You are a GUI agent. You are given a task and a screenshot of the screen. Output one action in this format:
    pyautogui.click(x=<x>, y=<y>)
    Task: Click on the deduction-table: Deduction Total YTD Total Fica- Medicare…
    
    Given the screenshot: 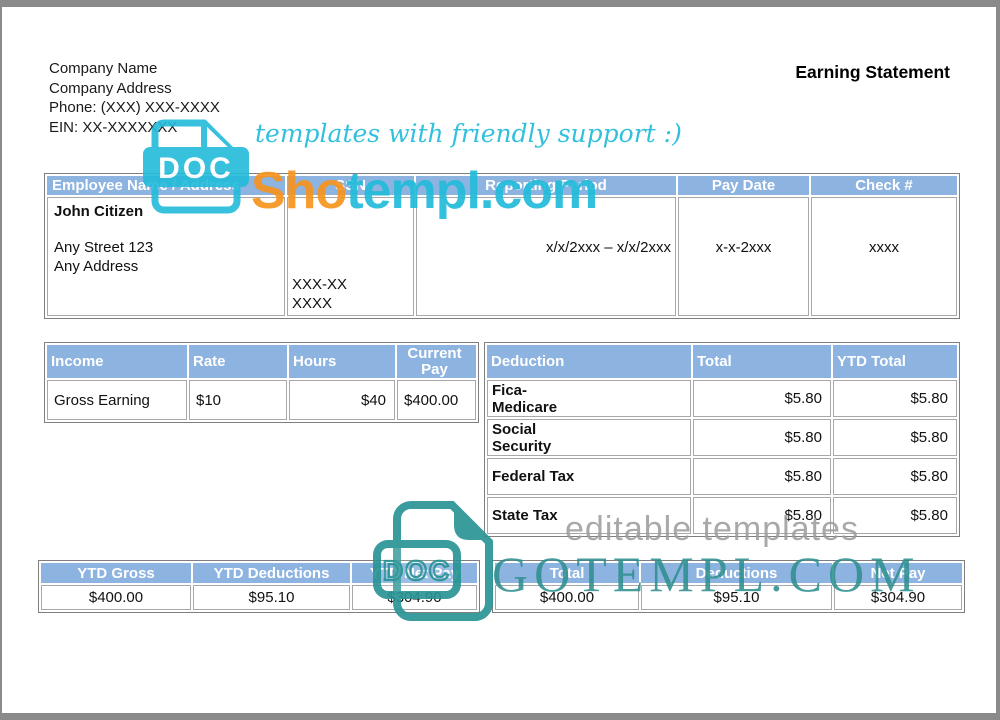 What is the action you would take?
    pyautogui.click(x=722, y=439)
    